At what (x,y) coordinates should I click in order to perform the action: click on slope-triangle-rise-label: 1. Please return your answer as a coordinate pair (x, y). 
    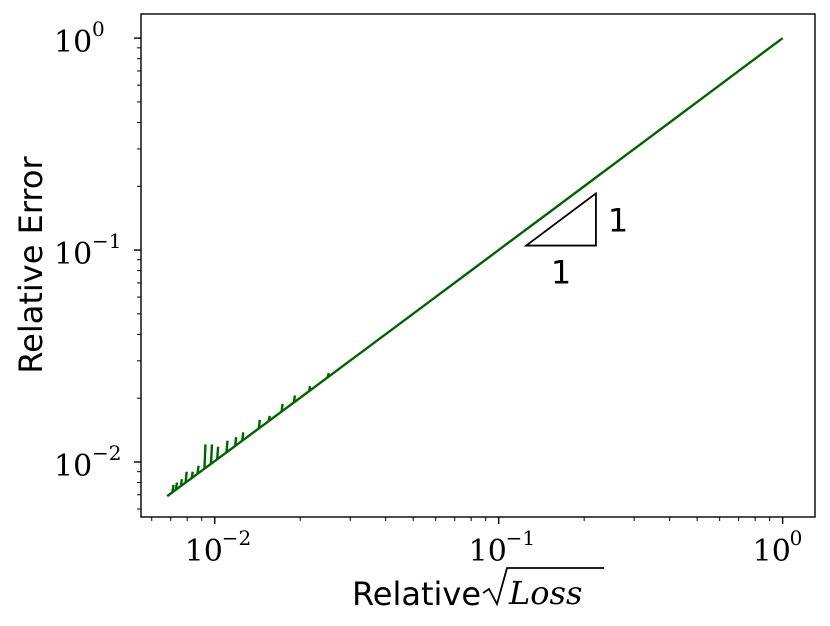
    Looking at the image, I should click on (618, 221).